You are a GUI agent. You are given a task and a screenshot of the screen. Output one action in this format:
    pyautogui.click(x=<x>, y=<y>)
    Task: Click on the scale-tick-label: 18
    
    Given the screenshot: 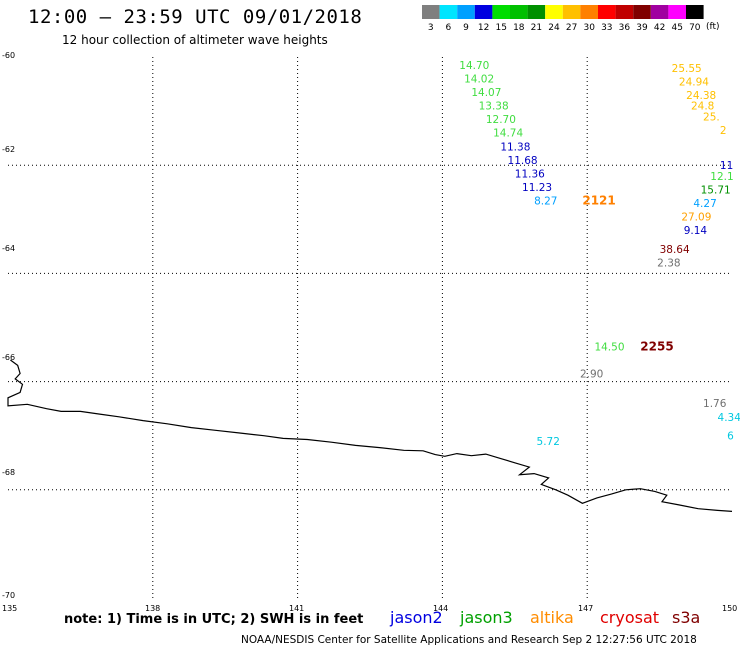 What is the action you would take?
    pyautogui.click(x=519, y=28)
    